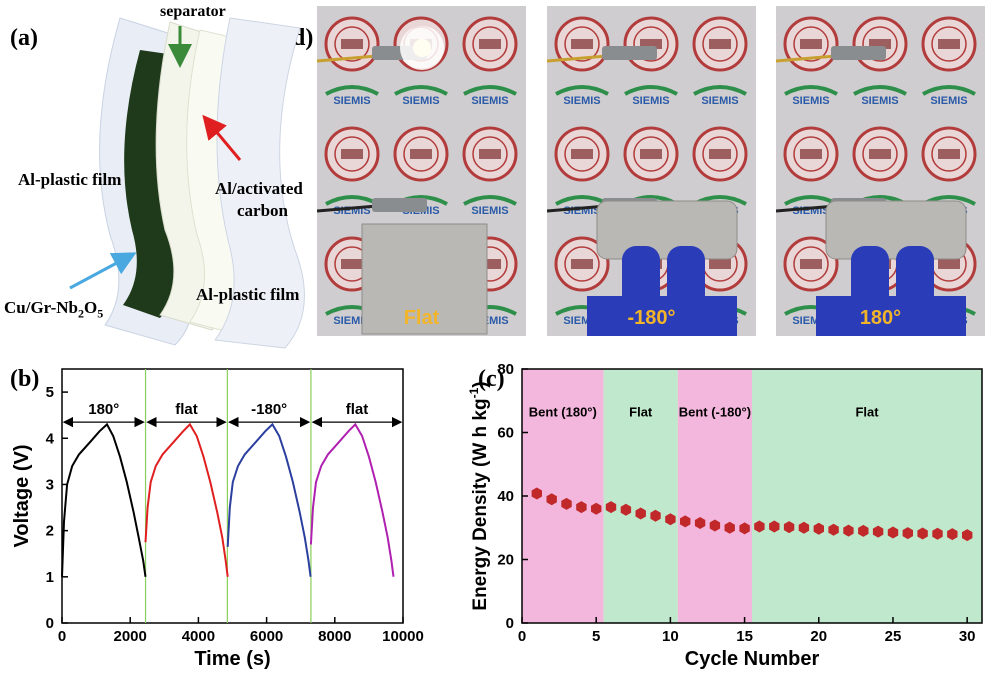 This screenshot has width=1004, height=679. What do you see at coordinates (480, 504) in the screenshot?
I see `chart-c-ylabel-main: Energy Density (W h kg` at bounding box center [480, 504].